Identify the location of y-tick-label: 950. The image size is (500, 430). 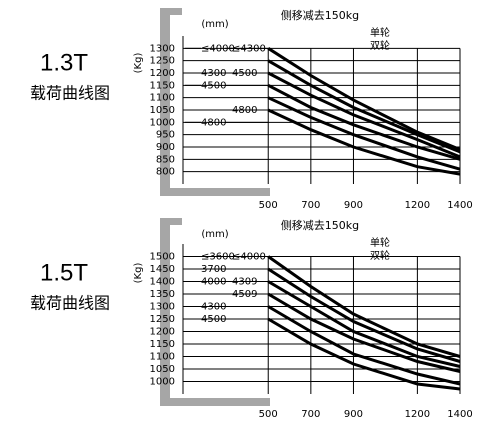
(165, 135).